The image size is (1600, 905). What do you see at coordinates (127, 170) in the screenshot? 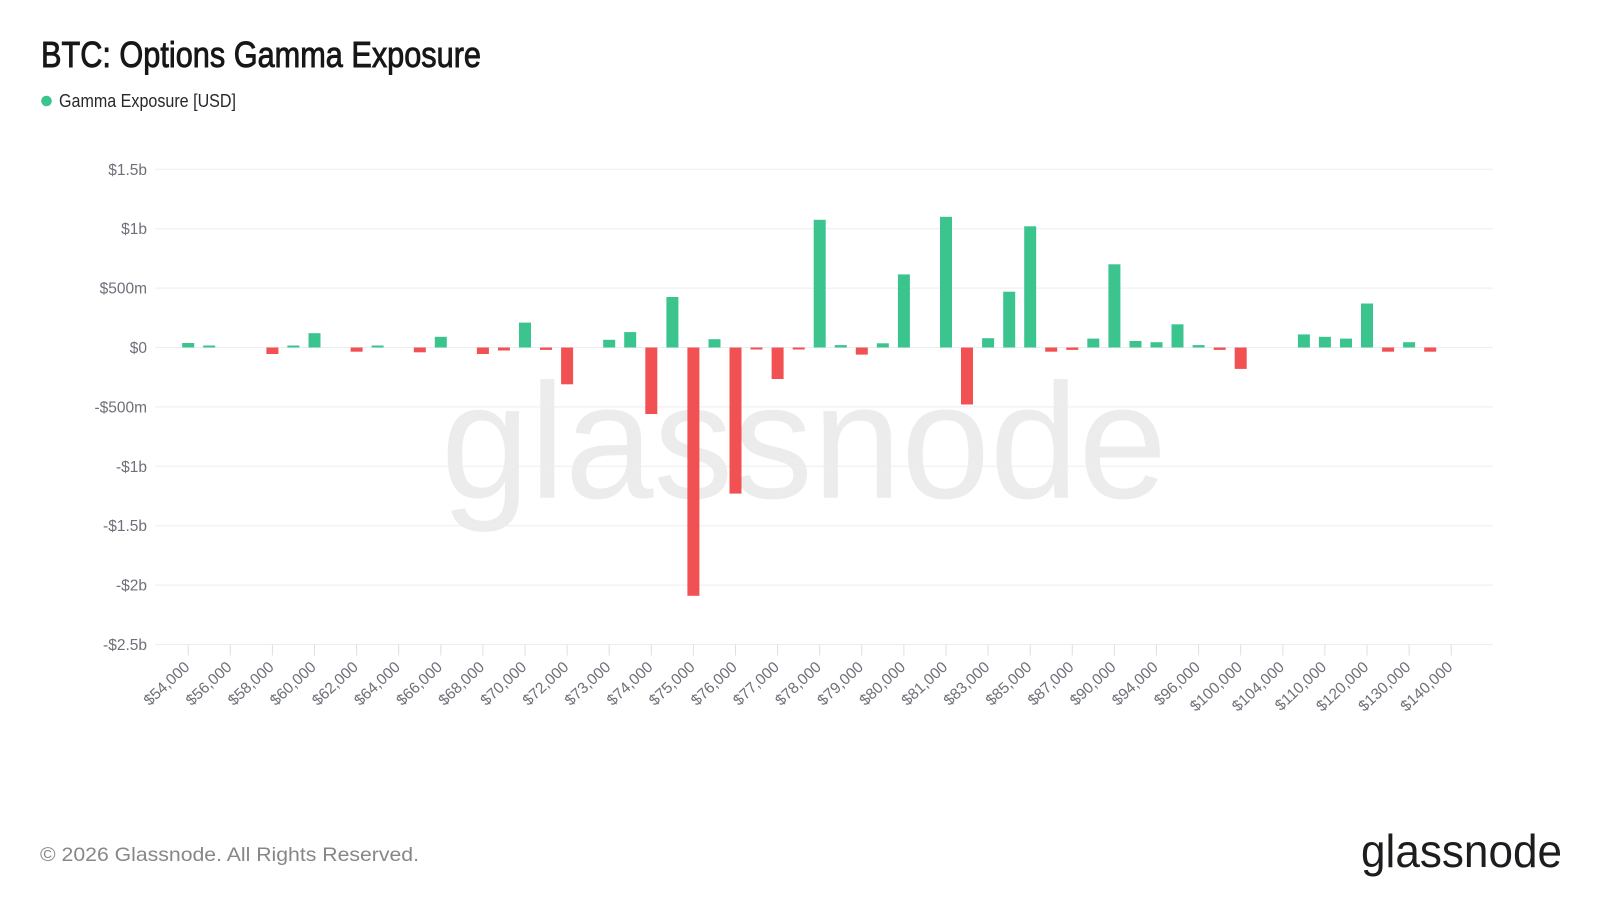
I see `svg-text: $1.5b` at bounding box center [127, 170].